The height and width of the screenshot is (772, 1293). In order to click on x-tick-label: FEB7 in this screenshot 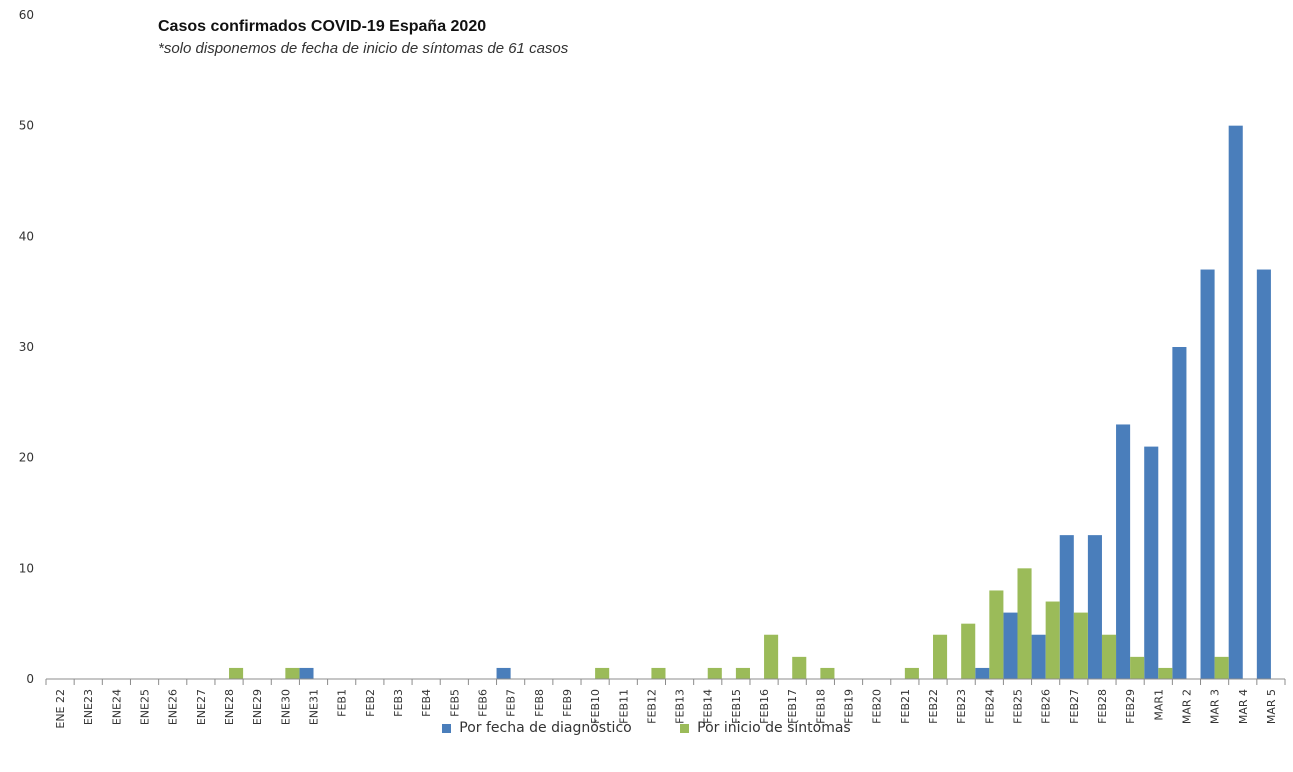, I will do `click(511, 703)`.